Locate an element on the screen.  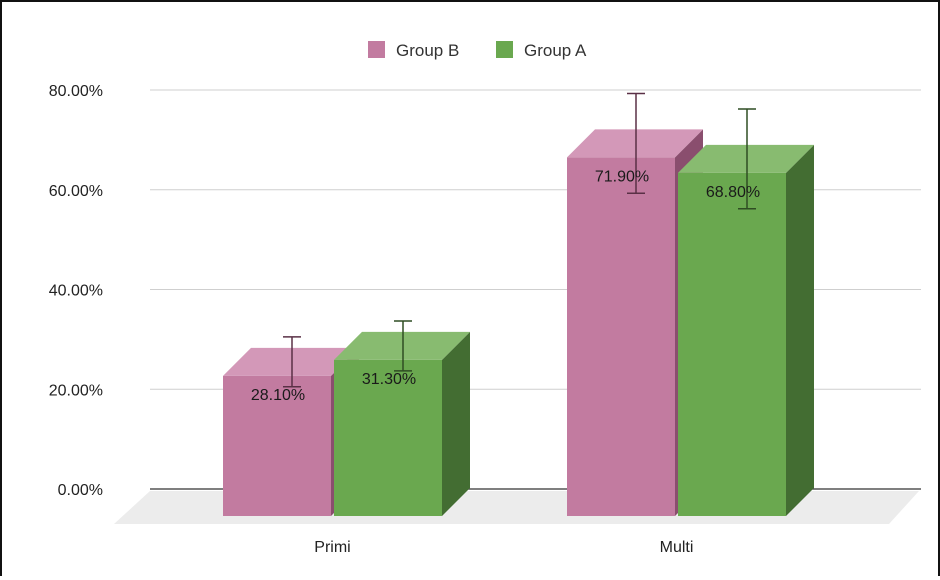
bar-group-a-primi is located at coordinates (402, 423).